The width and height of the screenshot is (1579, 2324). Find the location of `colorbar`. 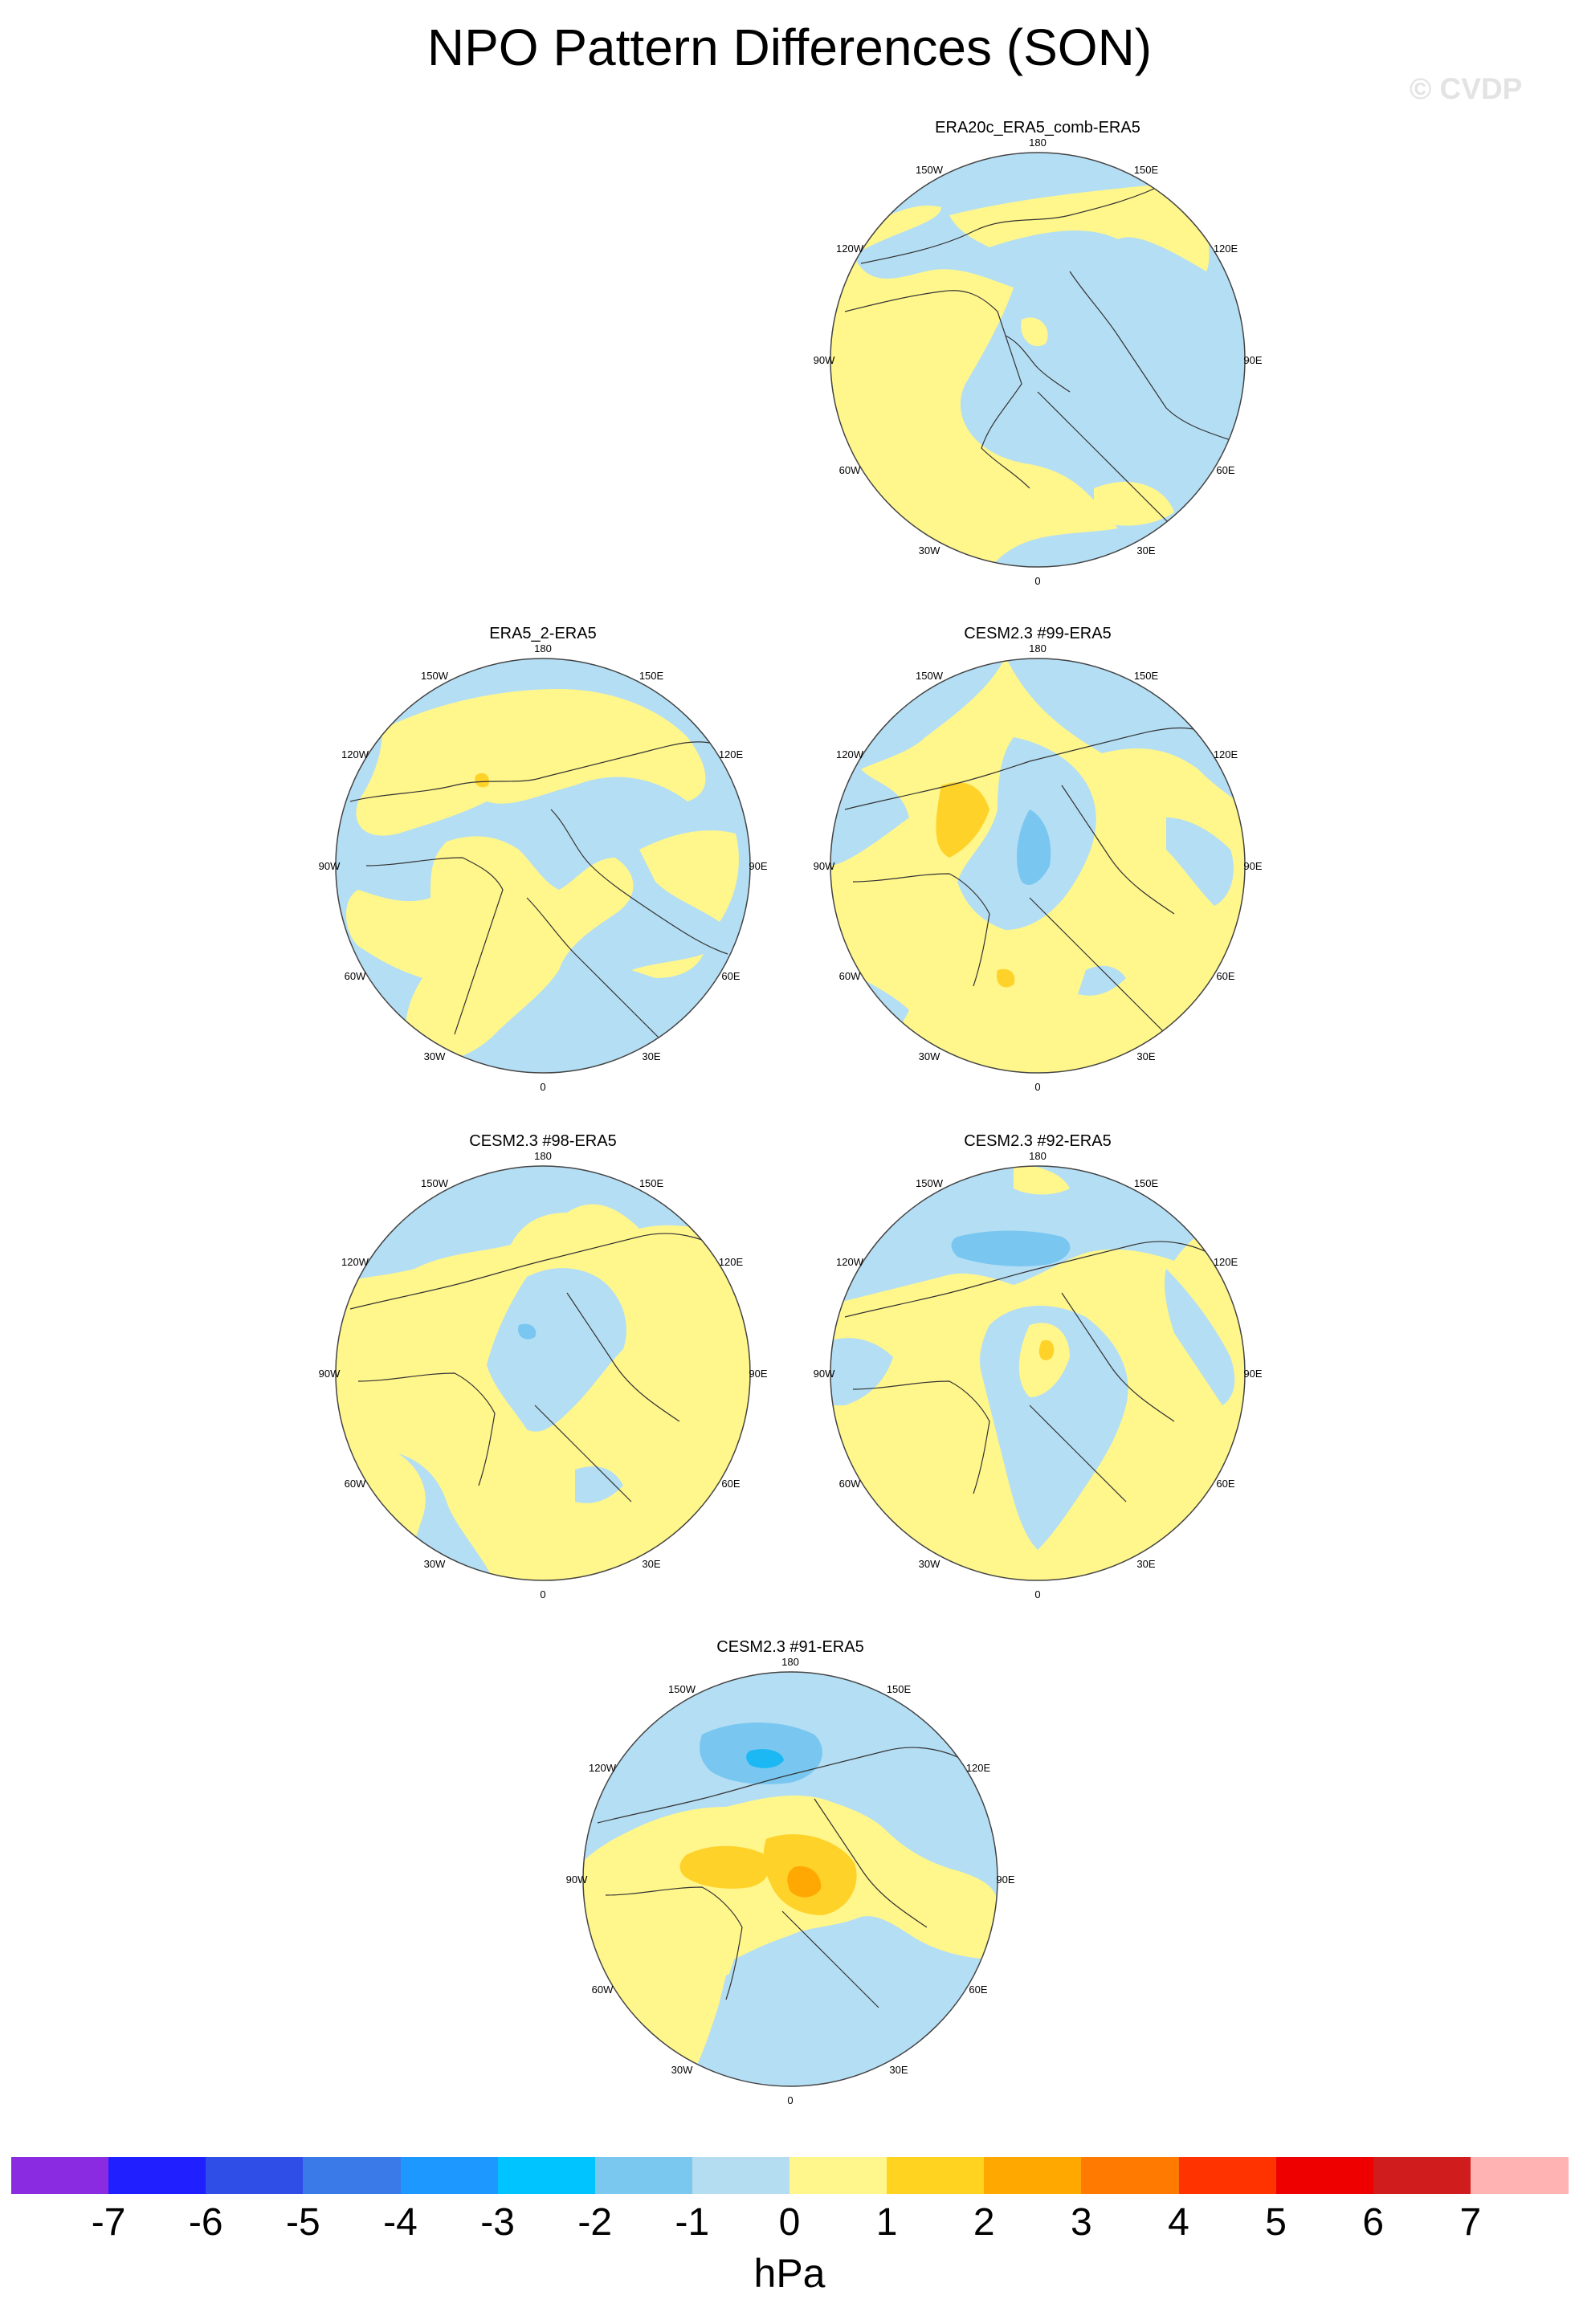

colorbar is located at coordinates (790, 2176).